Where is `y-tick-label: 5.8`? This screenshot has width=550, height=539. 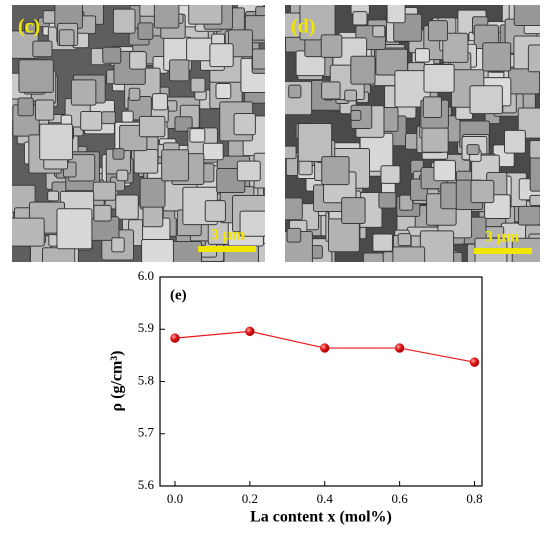
y-tick-label: 5.8 is located at coordinates (146, 379).